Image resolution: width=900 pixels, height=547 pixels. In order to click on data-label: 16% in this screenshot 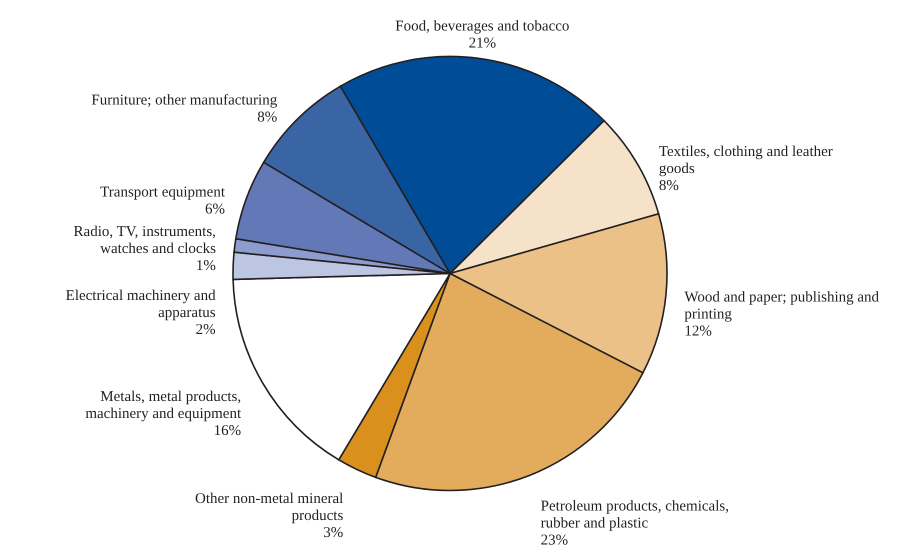, I will do `click(228, 430)`.